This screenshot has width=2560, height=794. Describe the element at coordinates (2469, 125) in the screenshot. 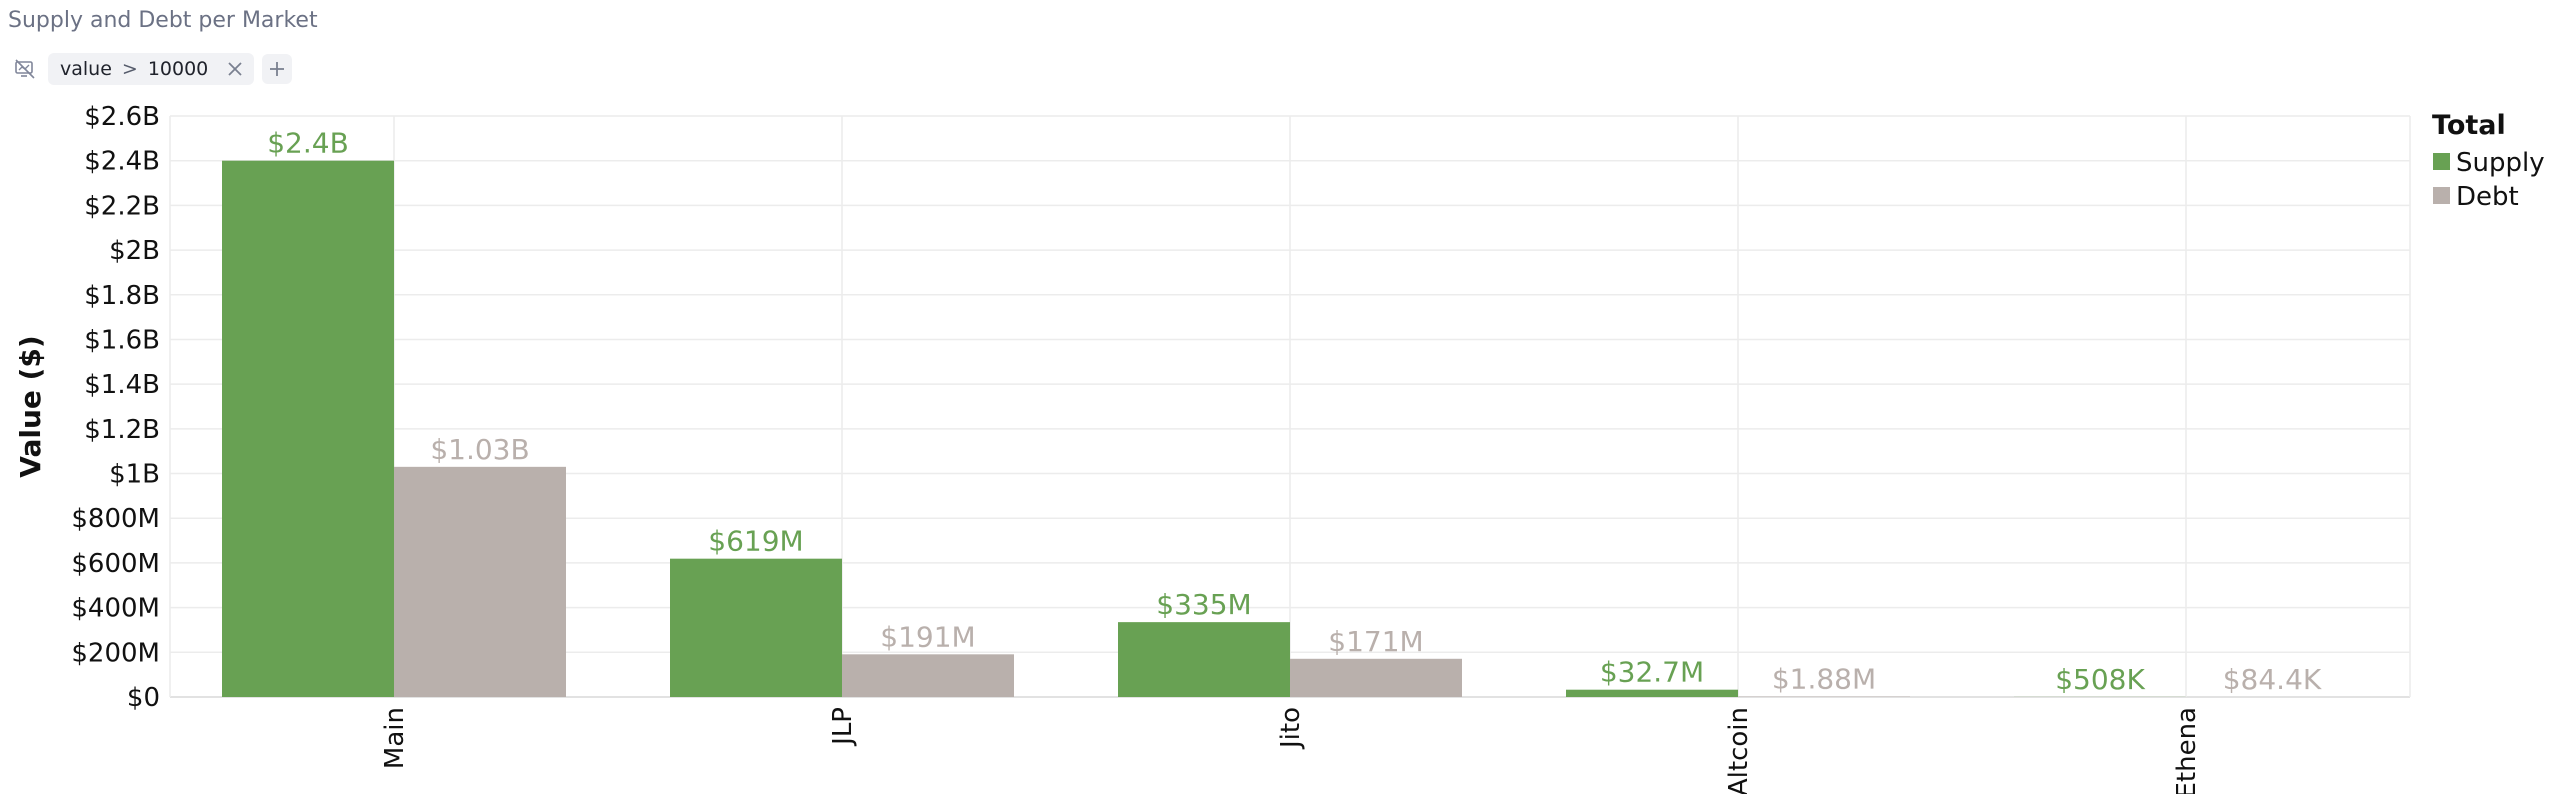

I see `legend-title: Total` at that location.